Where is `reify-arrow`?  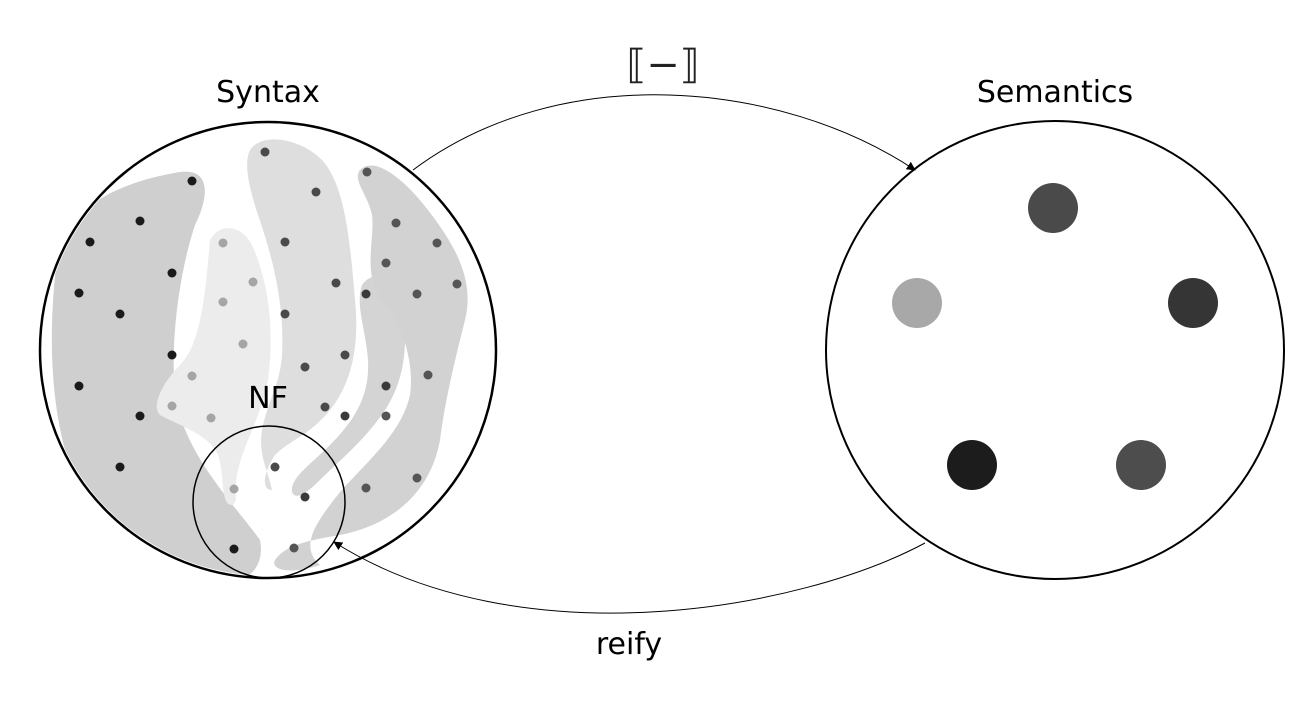 reify-arrow is located at coordinates (629, 577).